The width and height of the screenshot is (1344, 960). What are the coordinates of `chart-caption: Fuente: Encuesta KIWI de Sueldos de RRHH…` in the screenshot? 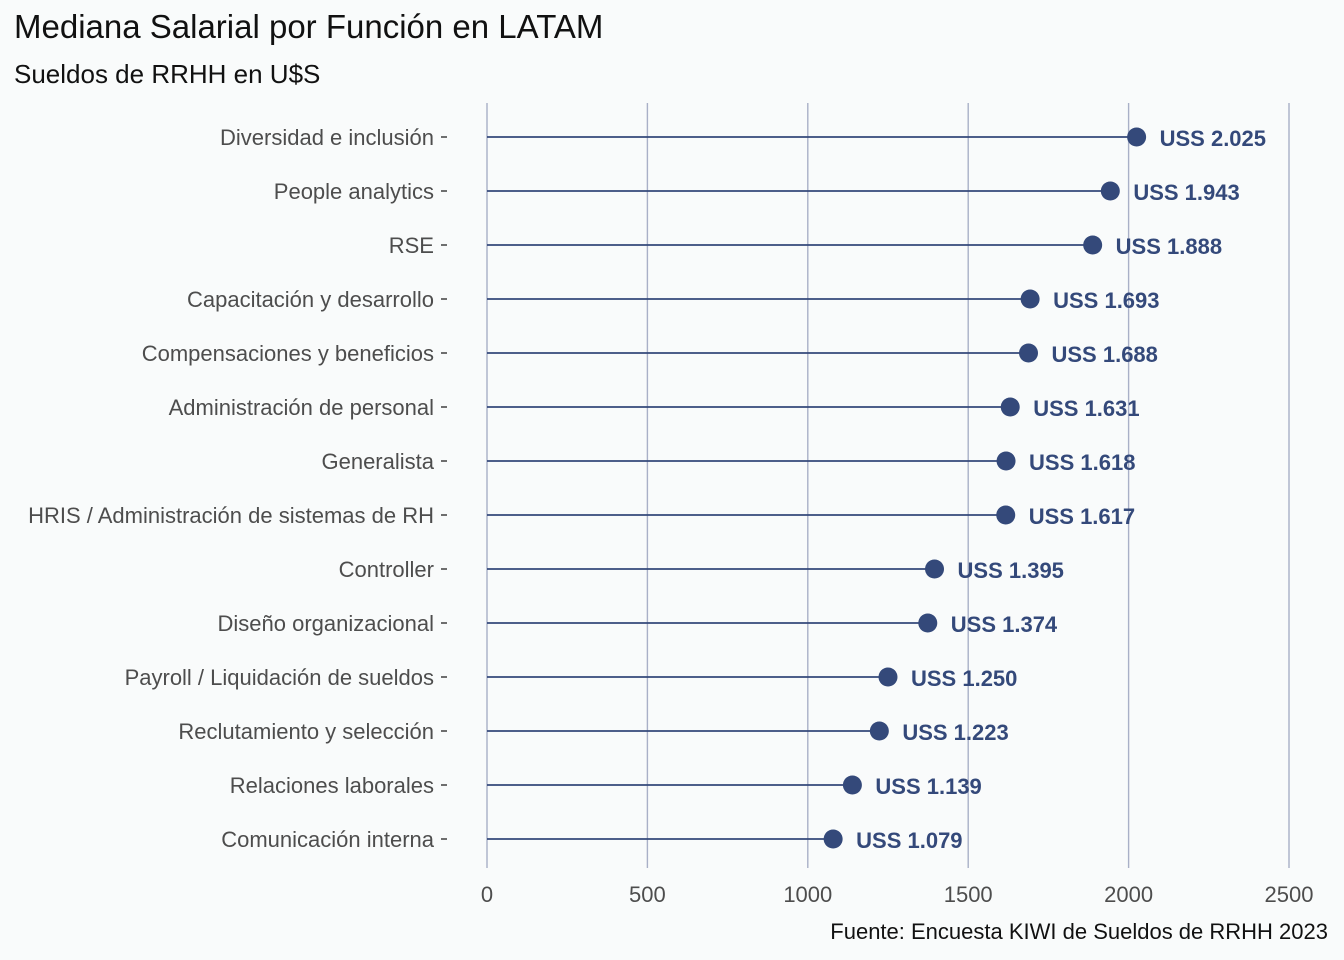 It's located at (1079, 931).